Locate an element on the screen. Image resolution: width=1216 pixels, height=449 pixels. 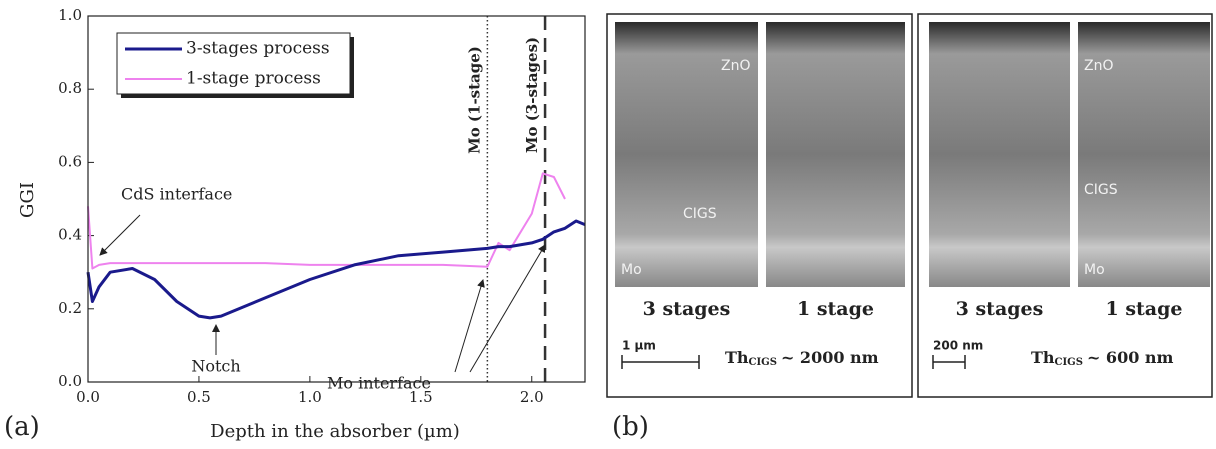
legend is located at coordinates (233, 63).